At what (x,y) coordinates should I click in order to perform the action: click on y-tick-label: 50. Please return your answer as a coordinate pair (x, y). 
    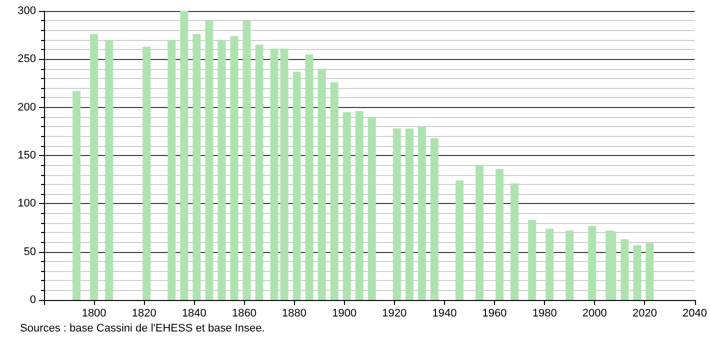
    Looking at the image, I should click on (30, 252).